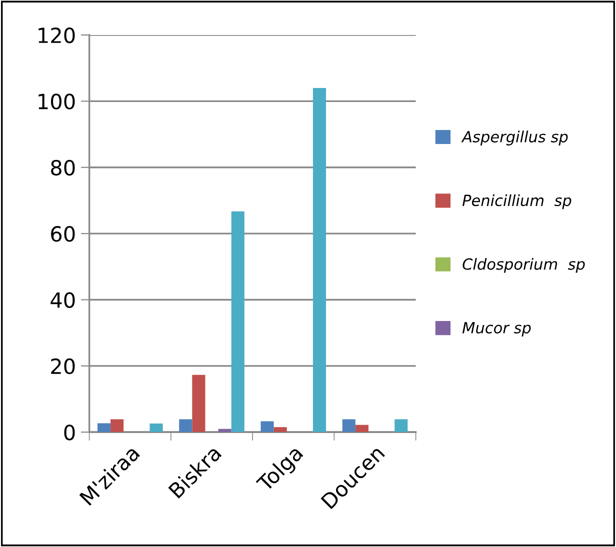 This screenshot has width=616, height=547. What do you see at coordinates (62, 300) in the screenshot?
I see `y-tick-label: 40` at bounding box center [62, 300].